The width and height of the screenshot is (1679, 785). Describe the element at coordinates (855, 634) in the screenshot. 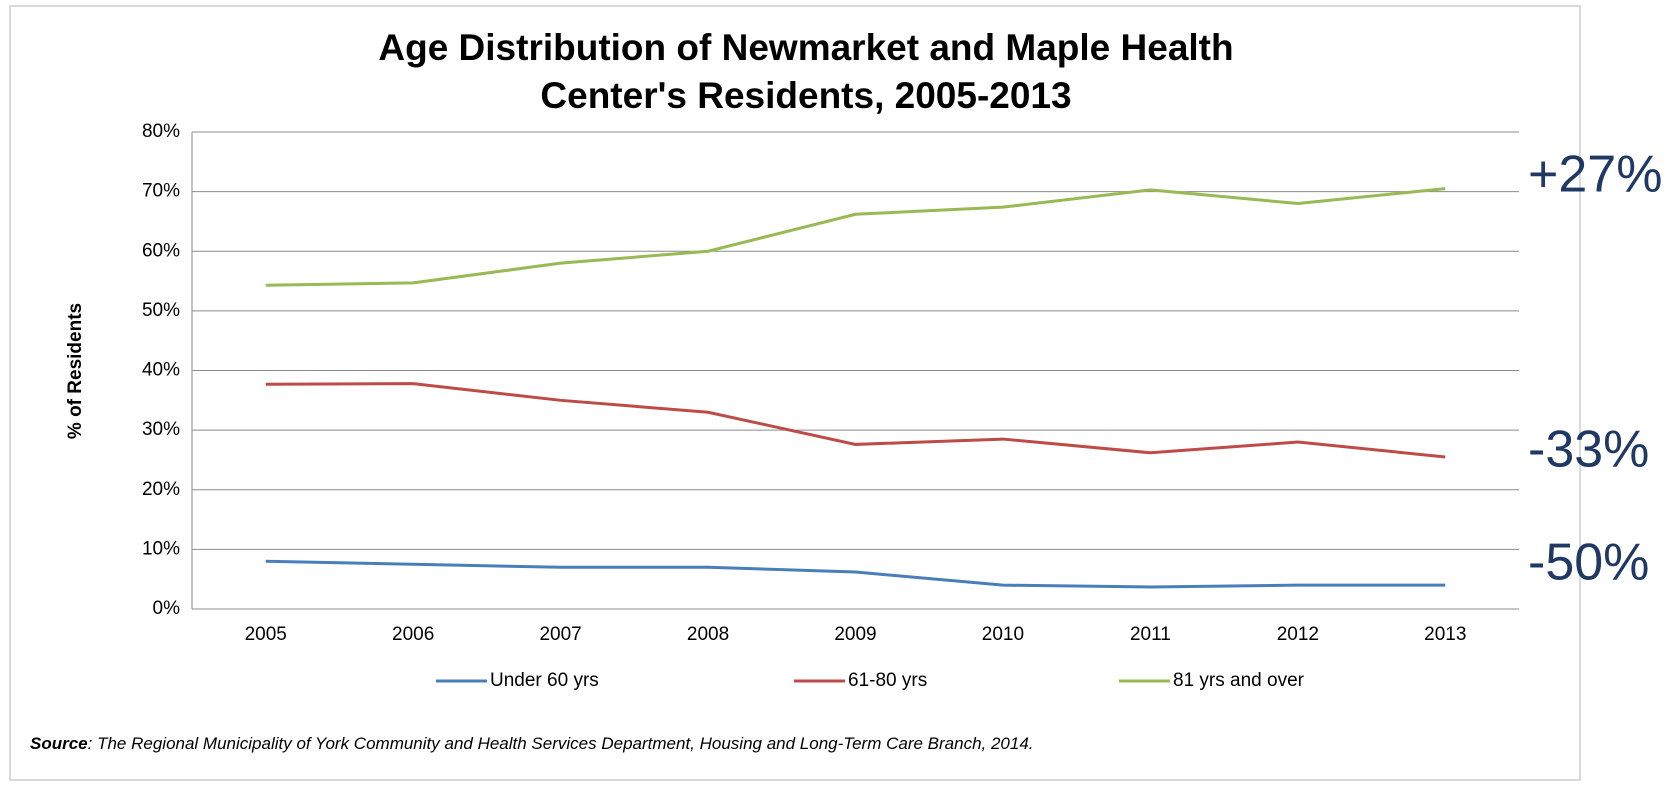

I see `x-tick-label: 2009` at that location.